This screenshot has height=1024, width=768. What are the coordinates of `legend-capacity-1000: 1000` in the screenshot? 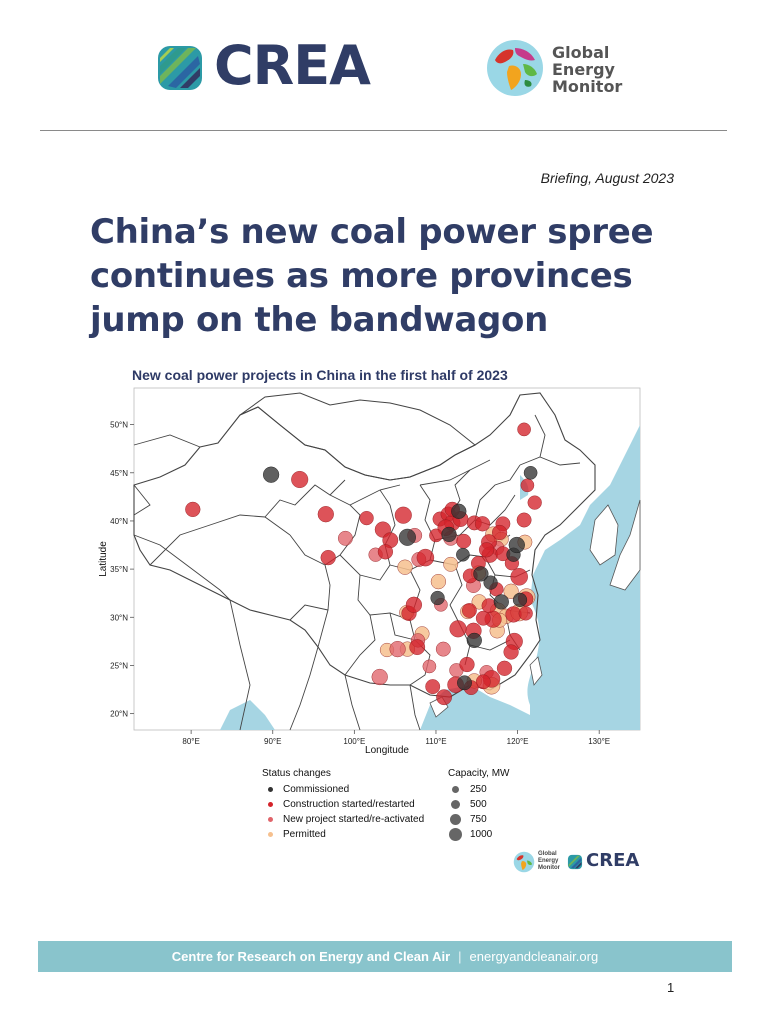 It's located at (481, 834).